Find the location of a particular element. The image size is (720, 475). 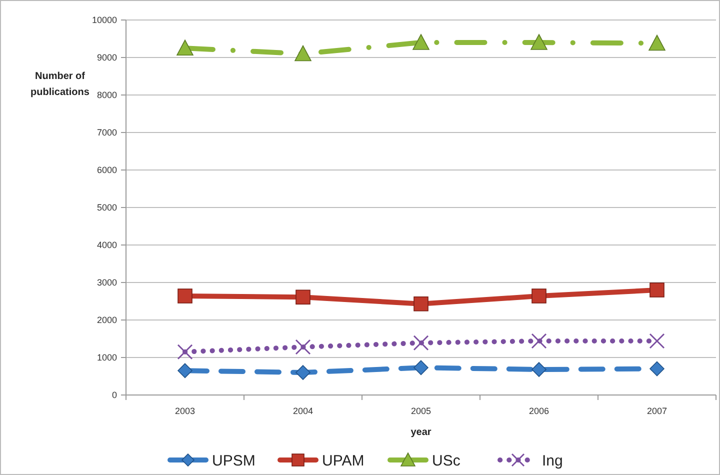

y-tick-label: 9000 is located at coordinates (106, 57).